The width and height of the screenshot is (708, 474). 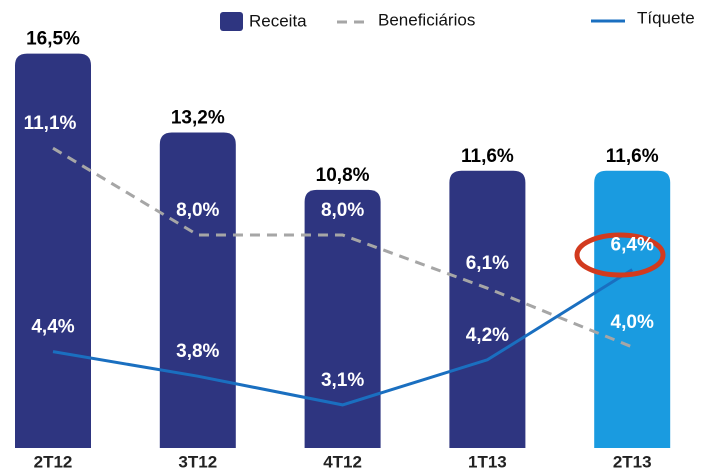 What do you see at coordinates (198, 118) in the screenshot?
I see `bar-value-label: 13,2%` at bounding box center [198, 118].